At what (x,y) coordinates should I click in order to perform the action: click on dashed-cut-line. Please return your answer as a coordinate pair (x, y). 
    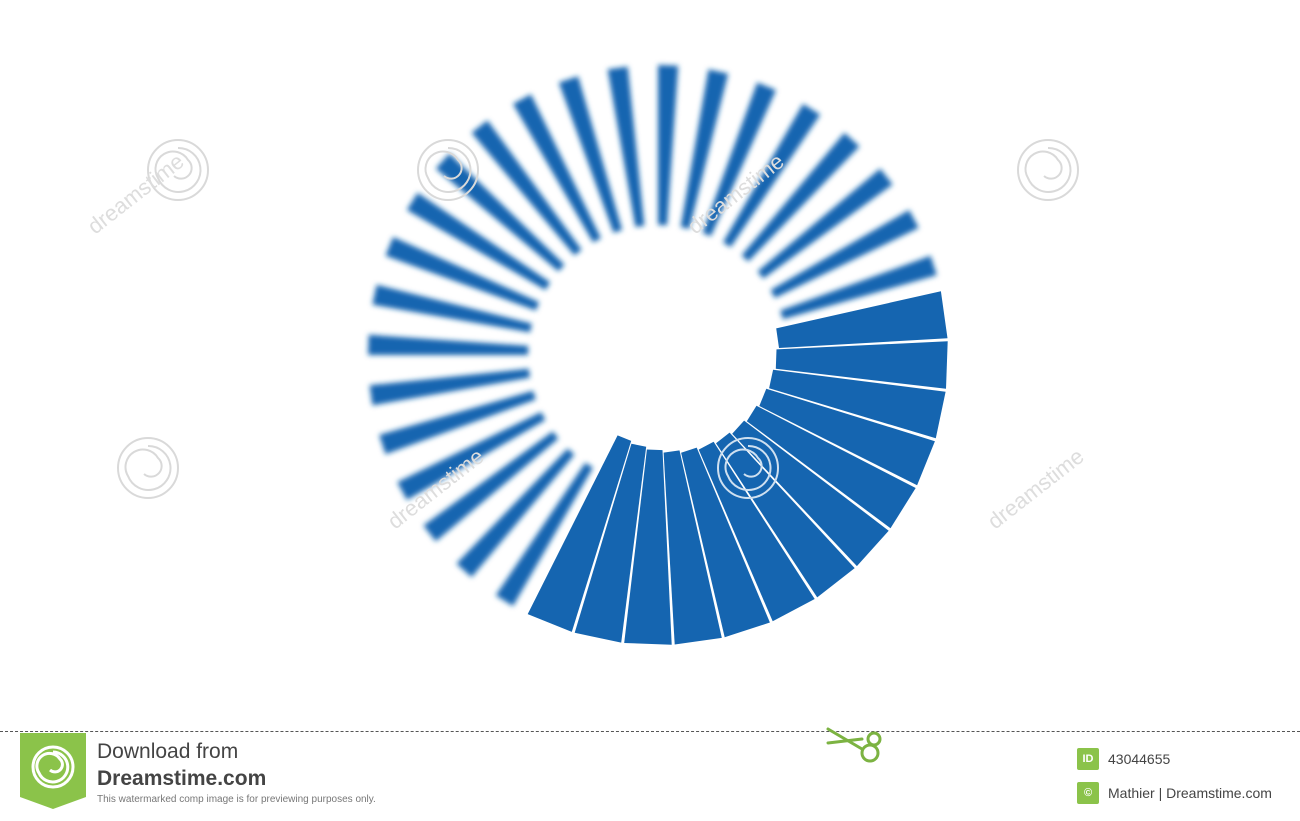
    Looking at the image, I should click on (650, 731).